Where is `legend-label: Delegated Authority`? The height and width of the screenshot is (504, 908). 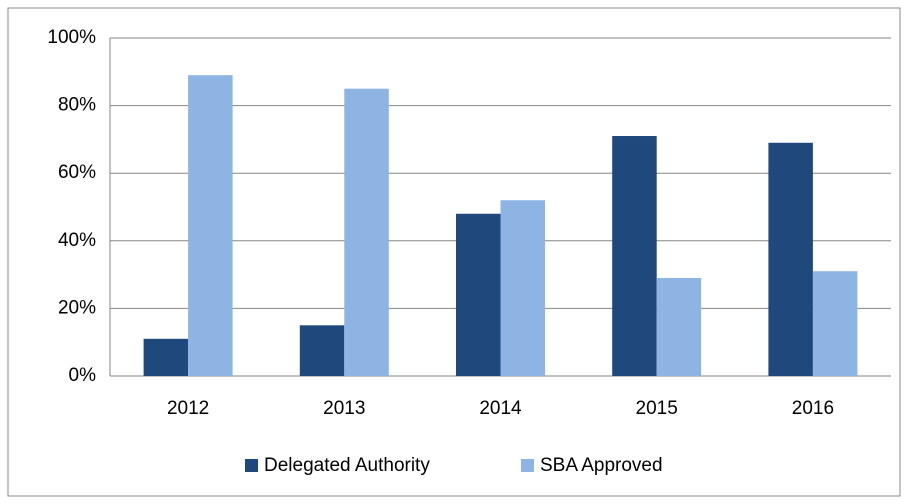 legend-label: Delegated Authority is located at coordinates (347, 465).